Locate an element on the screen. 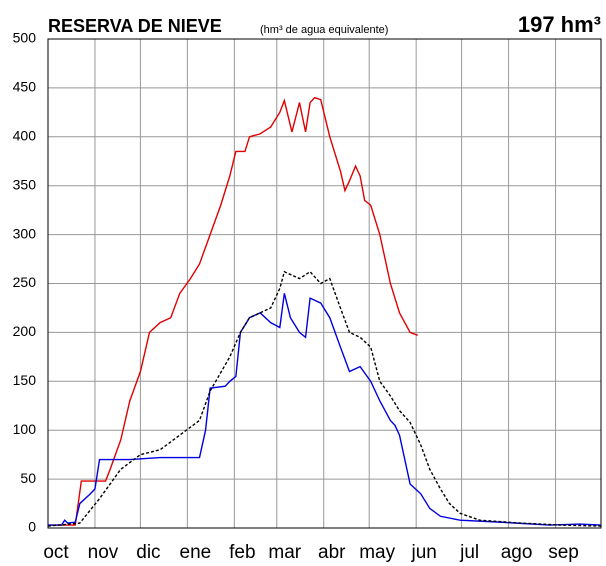  x-tick-label: oct is located at coordinates (56, 552).